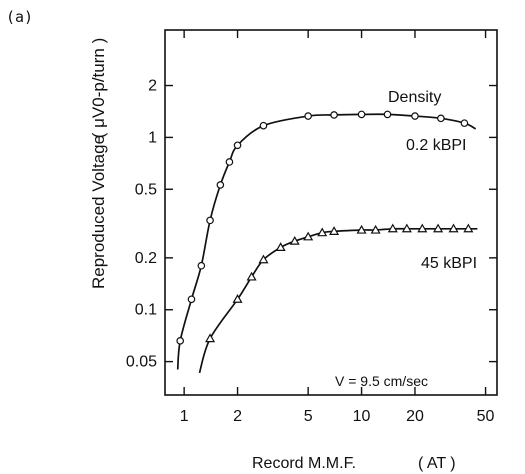 This screenshot has height=474, width=525. What do you see at coordinates (98, 88) in the screenshot?
I see `y-axis-unit: ( μV0-p/turn )` at bounding box center [98, 88].